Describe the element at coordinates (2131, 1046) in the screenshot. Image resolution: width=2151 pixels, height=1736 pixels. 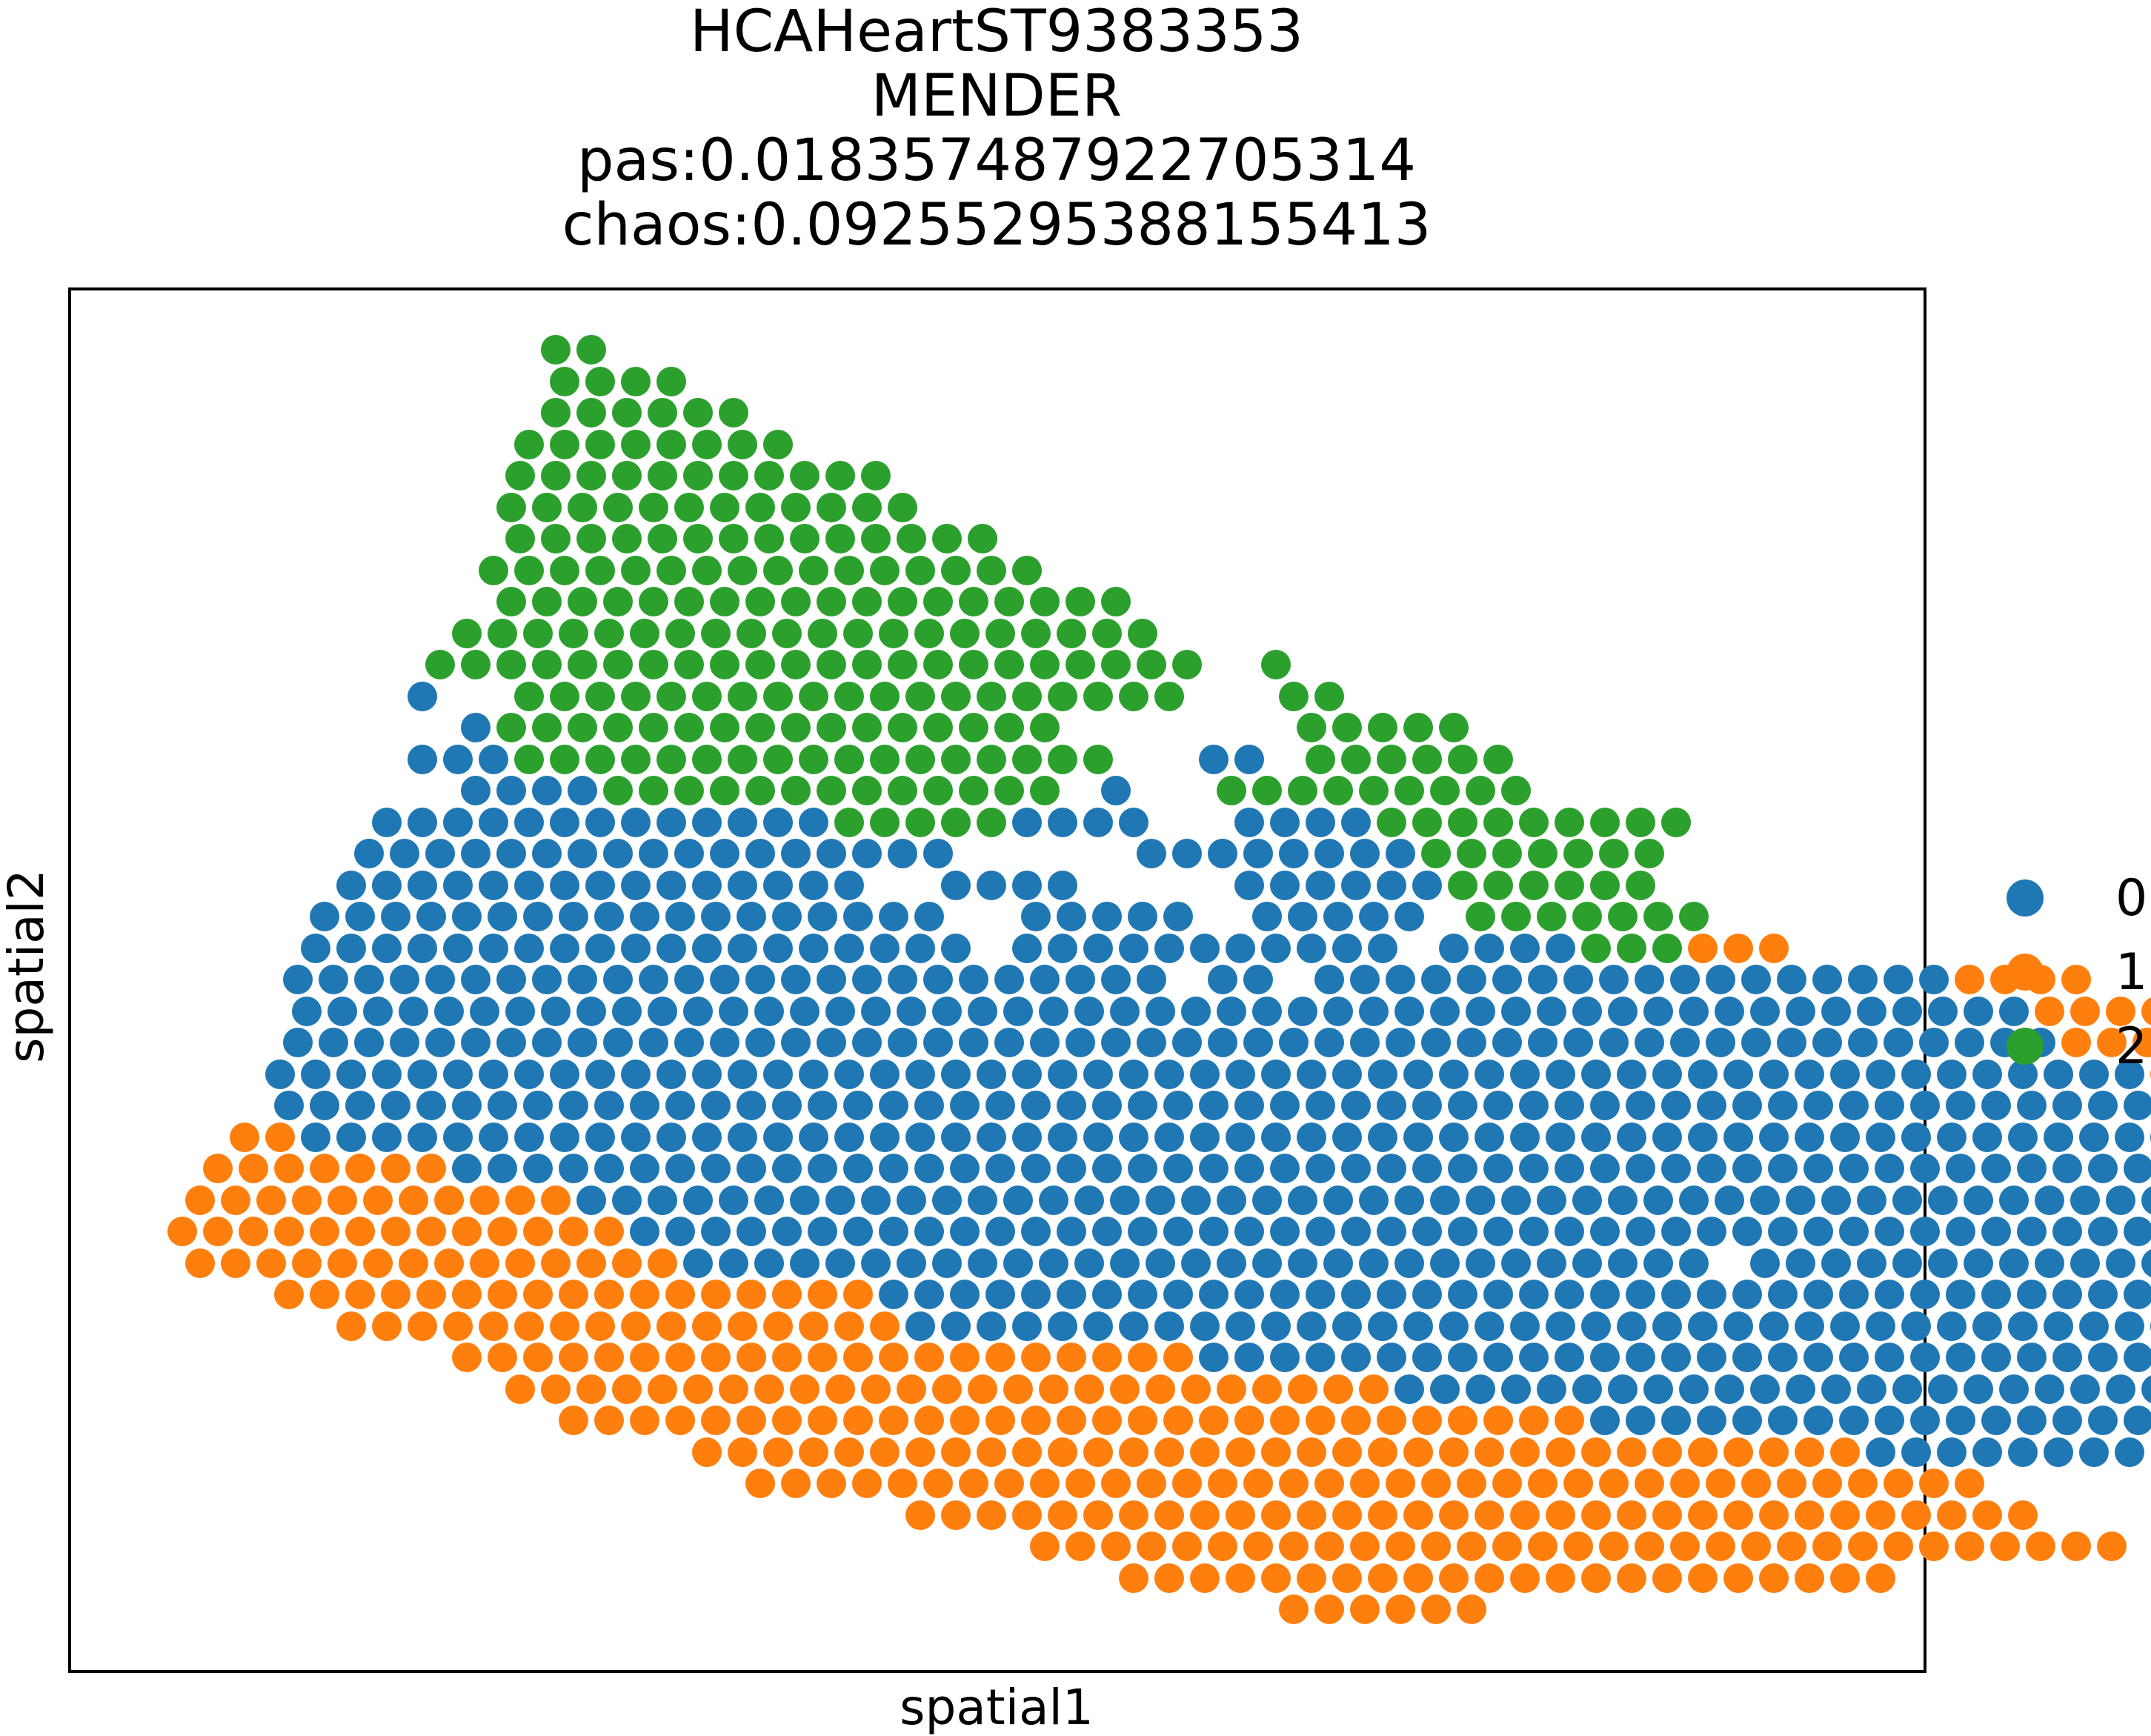
I see `legend-label-2: 2` at that location.